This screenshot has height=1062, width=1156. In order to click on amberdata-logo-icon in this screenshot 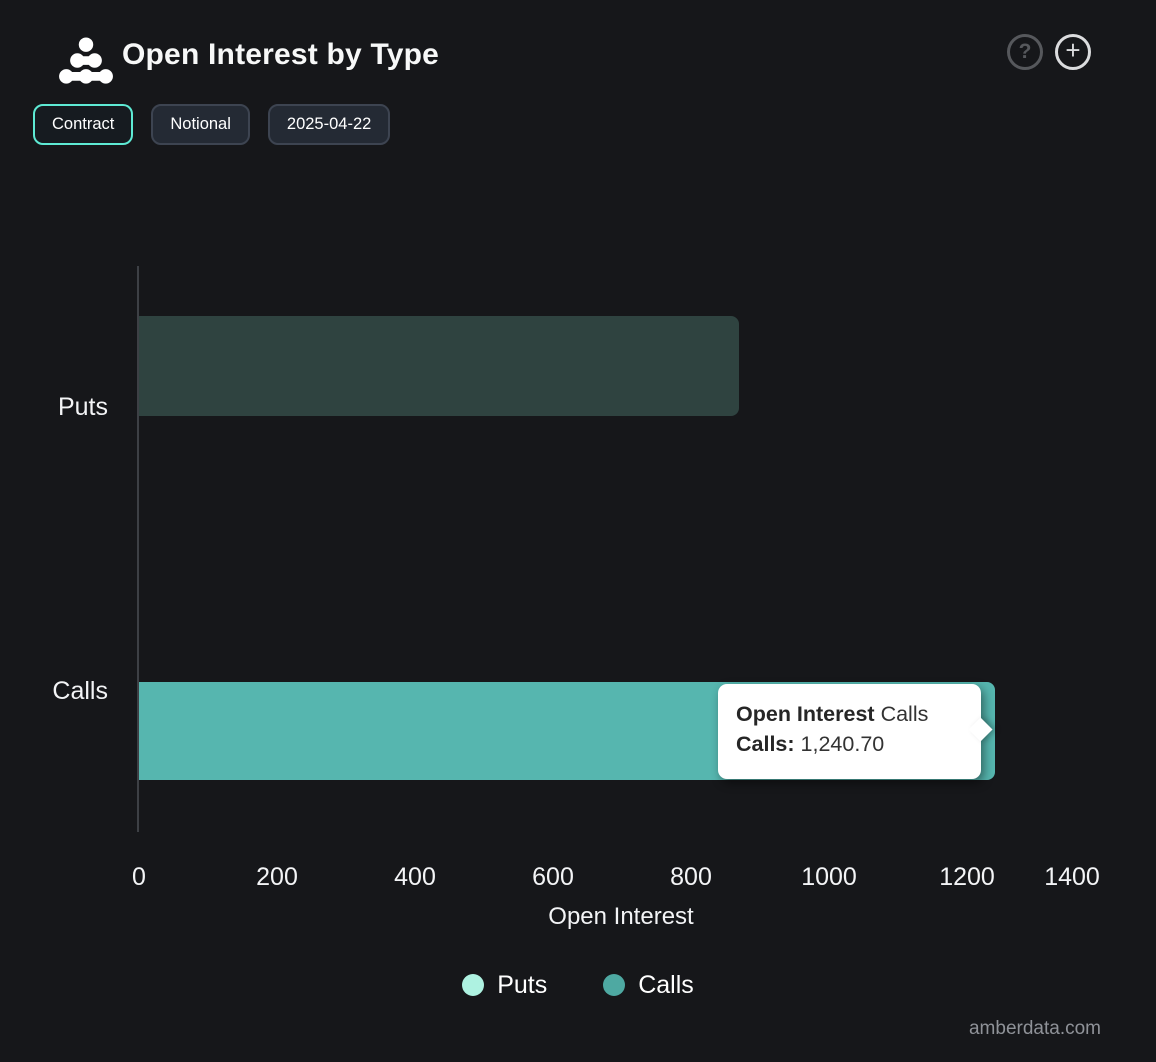, I will do `click(86, 60)`.